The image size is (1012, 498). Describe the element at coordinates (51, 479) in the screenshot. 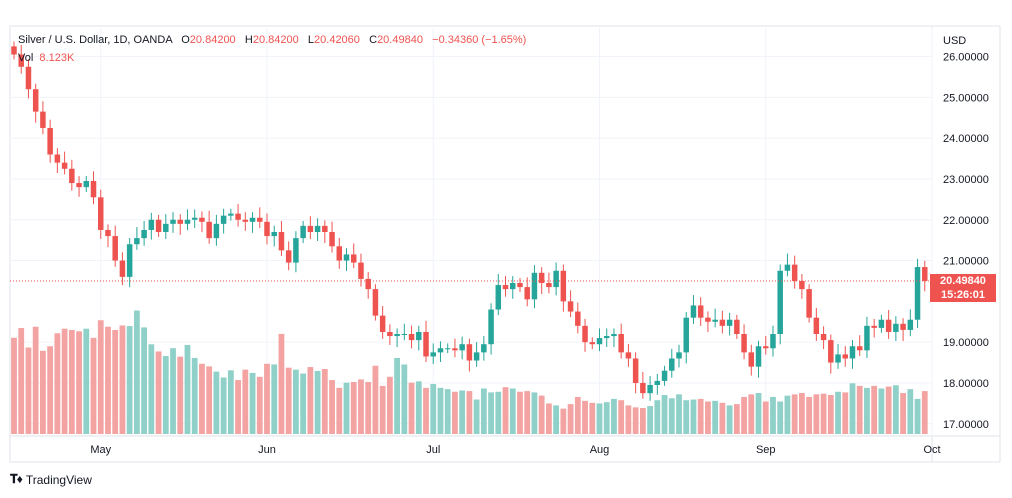

I see `tradingview-logo: 𝐓♦ TradingView` at that location.